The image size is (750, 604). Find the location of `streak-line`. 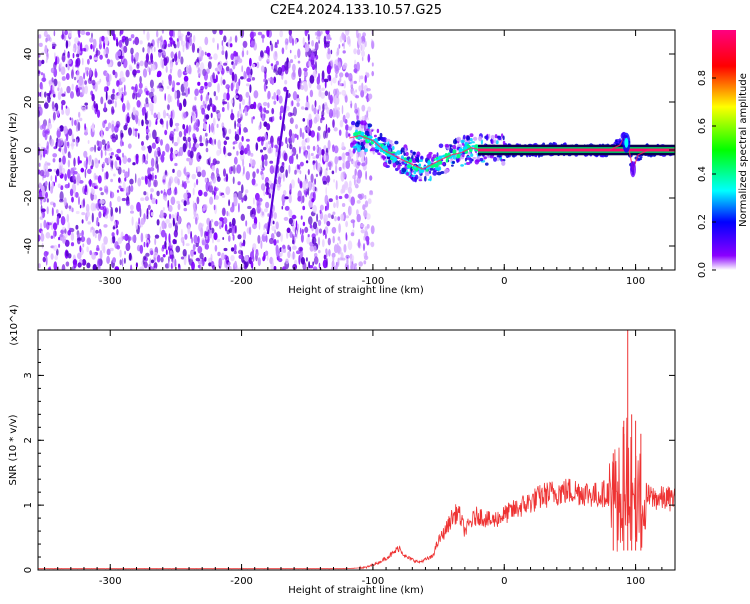

streak-line is located at coordinates (277, 162).